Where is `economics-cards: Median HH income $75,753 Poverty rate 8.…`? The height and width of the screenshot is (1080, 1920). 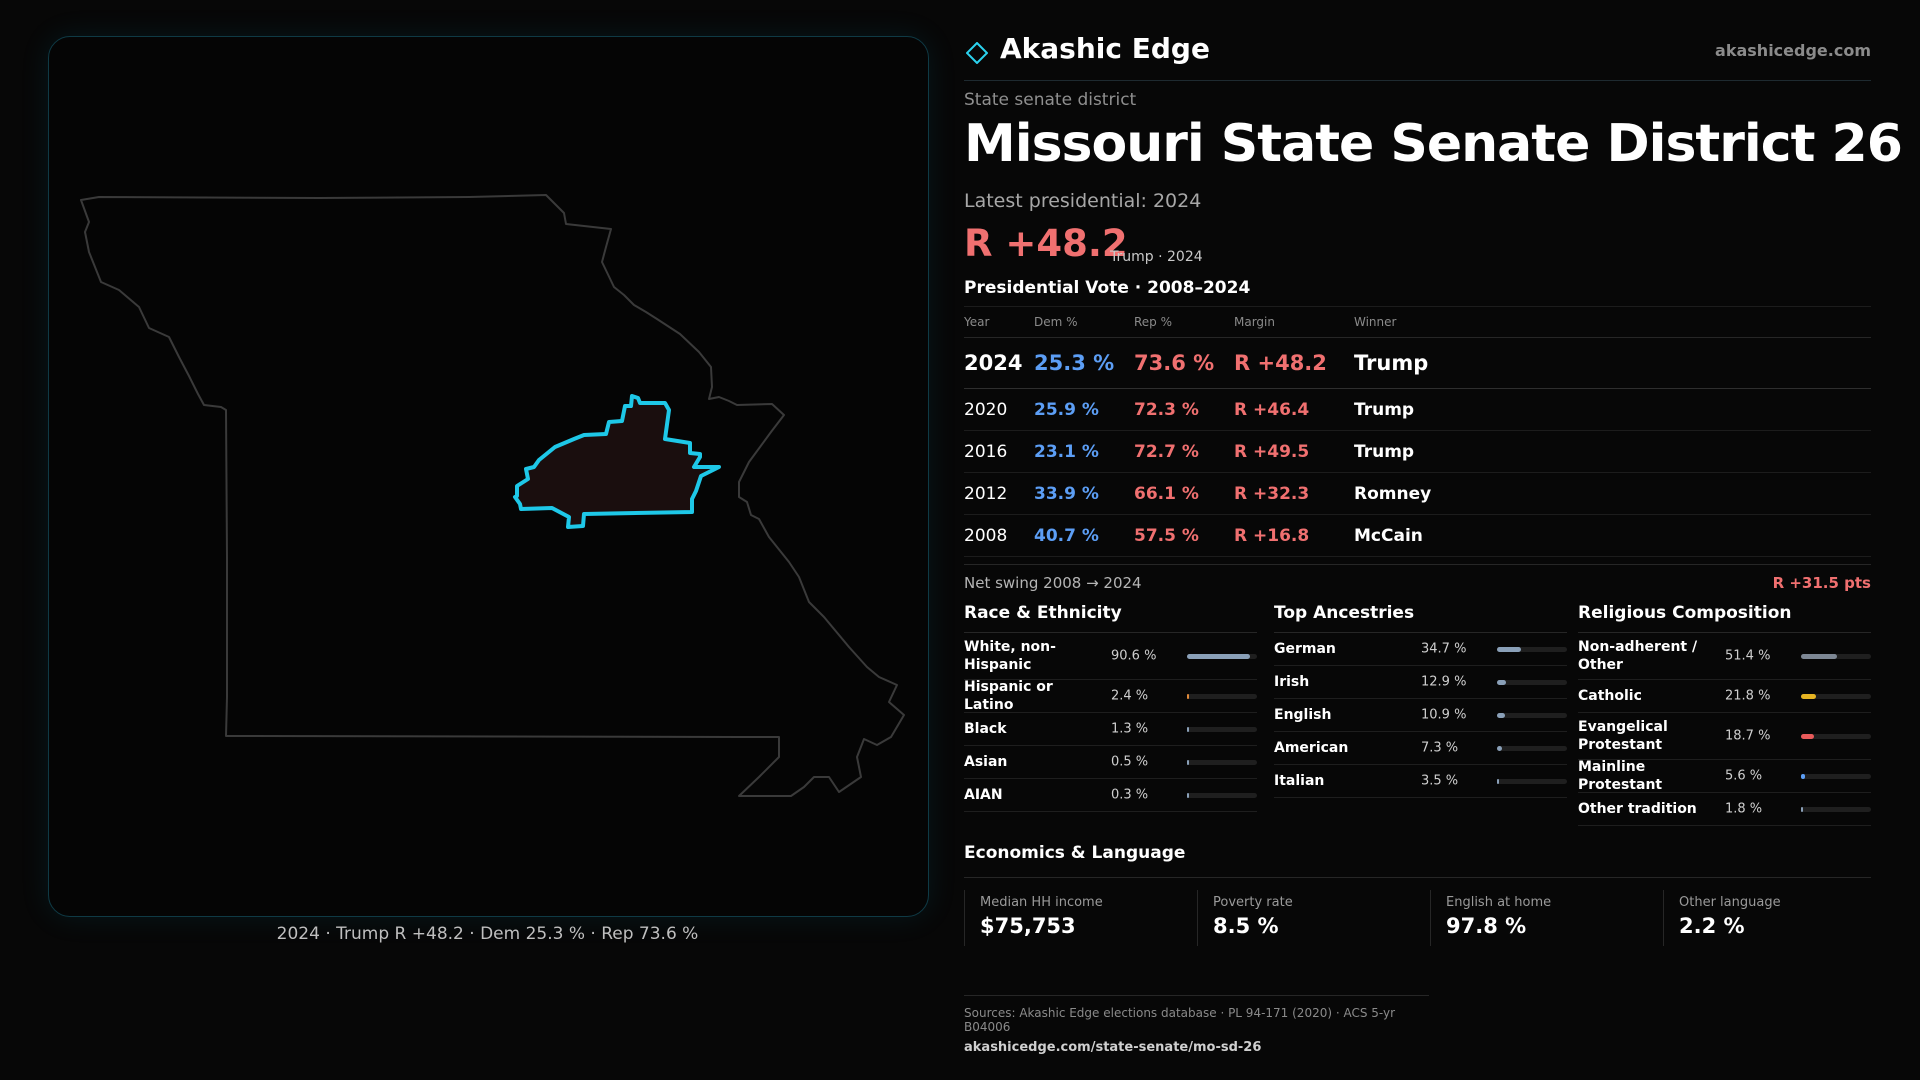 economics-cards: Median HH income $75,753 Poverty rate 8.… is located at coordinates (1417, 918).